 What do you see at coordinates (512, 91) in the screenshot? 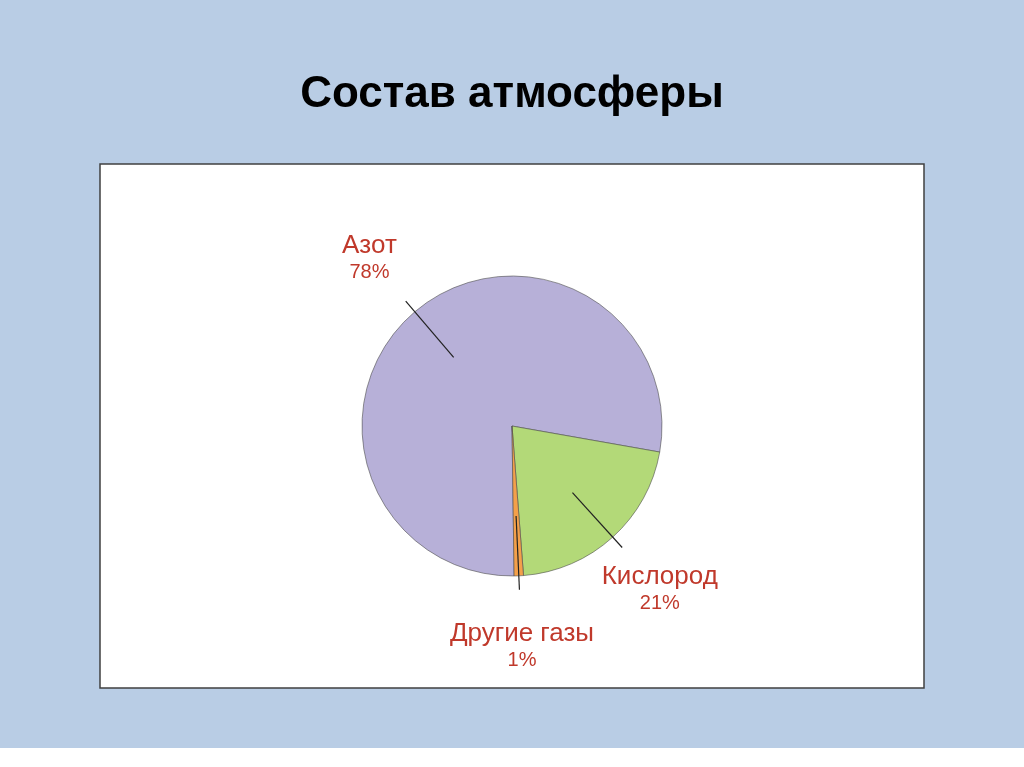
I see `chart-title: Состав атмосферы` at bounding box center [512, 91].